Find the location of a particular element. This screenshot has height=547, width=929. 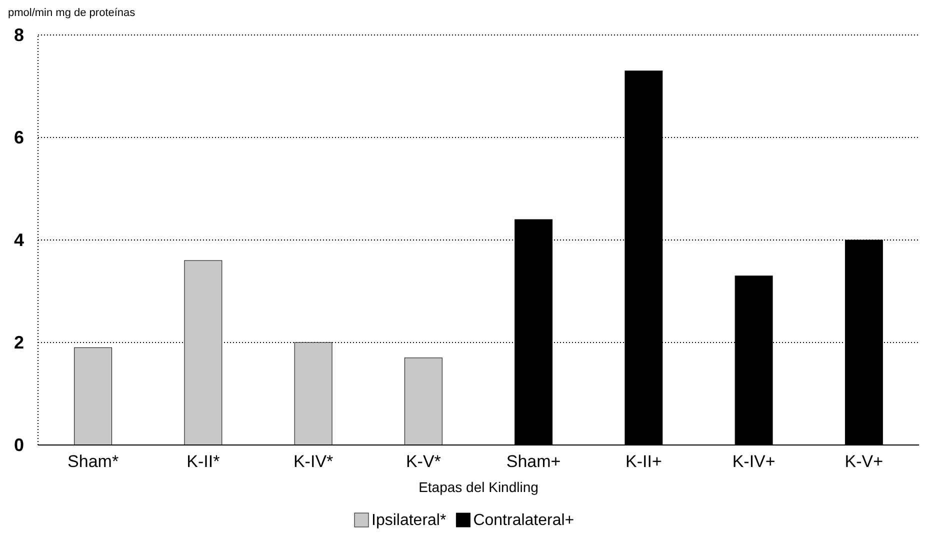

x-tick-label: K-V* is located at coordinates (424, 462).